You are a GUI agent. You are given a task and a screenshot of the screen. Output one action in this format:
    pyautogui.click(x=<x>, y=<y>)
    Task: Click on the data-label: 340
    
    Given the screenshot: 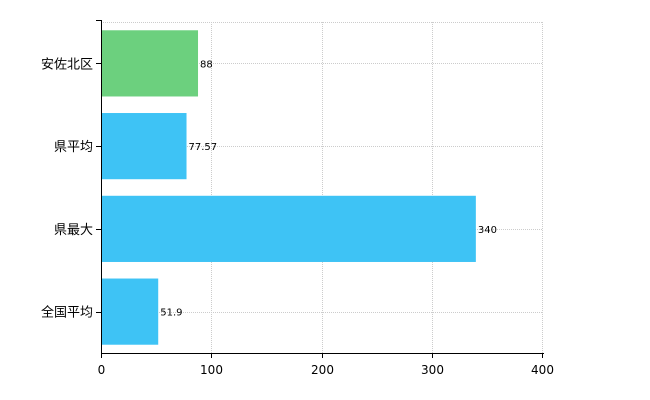 What is the action you would take?
    pyautogui.click(x=487, y=230)
    